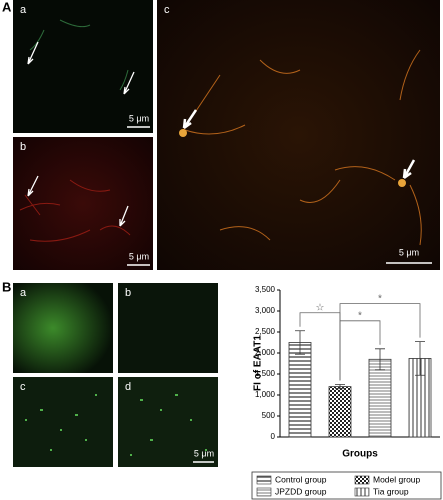 The width and height of the screenshot is (443, 500). I want to click on y-tick-label: 2,000, so click(265, 352).